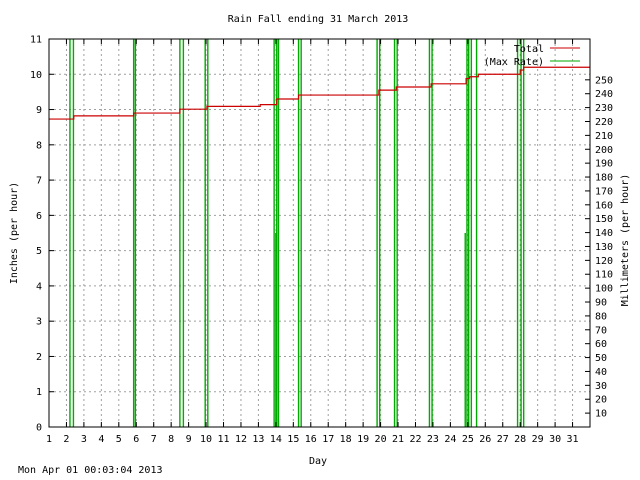 The width and height of the screenshot is (640, 480). I want to click on x-tick-label: 22, so click(415, 439).